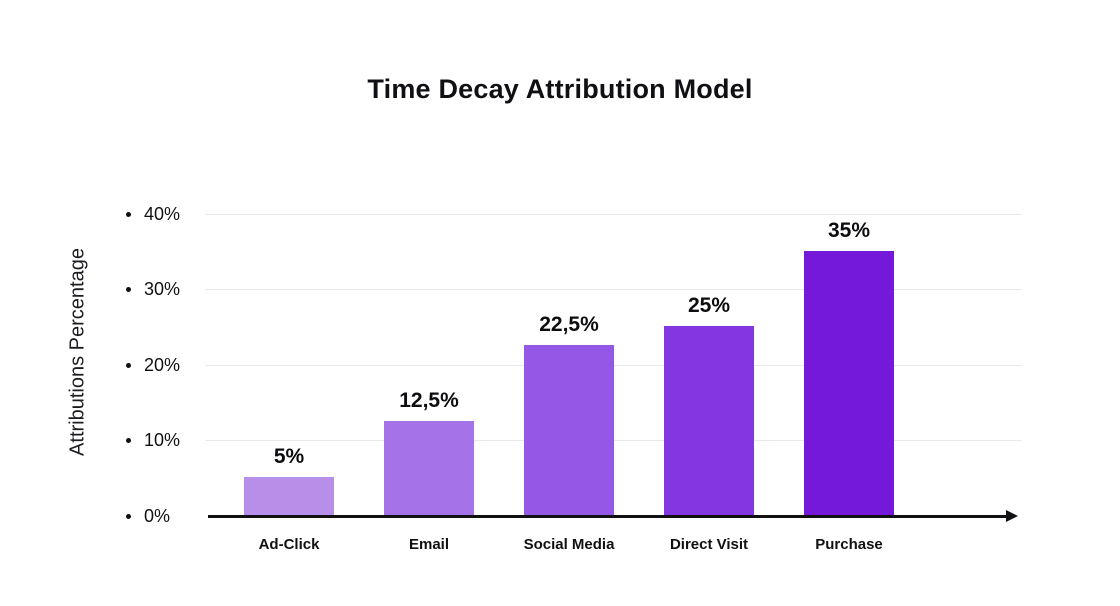 The image size is (1120, 606). What do you see at coordinates (1012, 515) in the screenshot?
I see `x-axis-arrow-icon` at bounding box center [1012, 515].